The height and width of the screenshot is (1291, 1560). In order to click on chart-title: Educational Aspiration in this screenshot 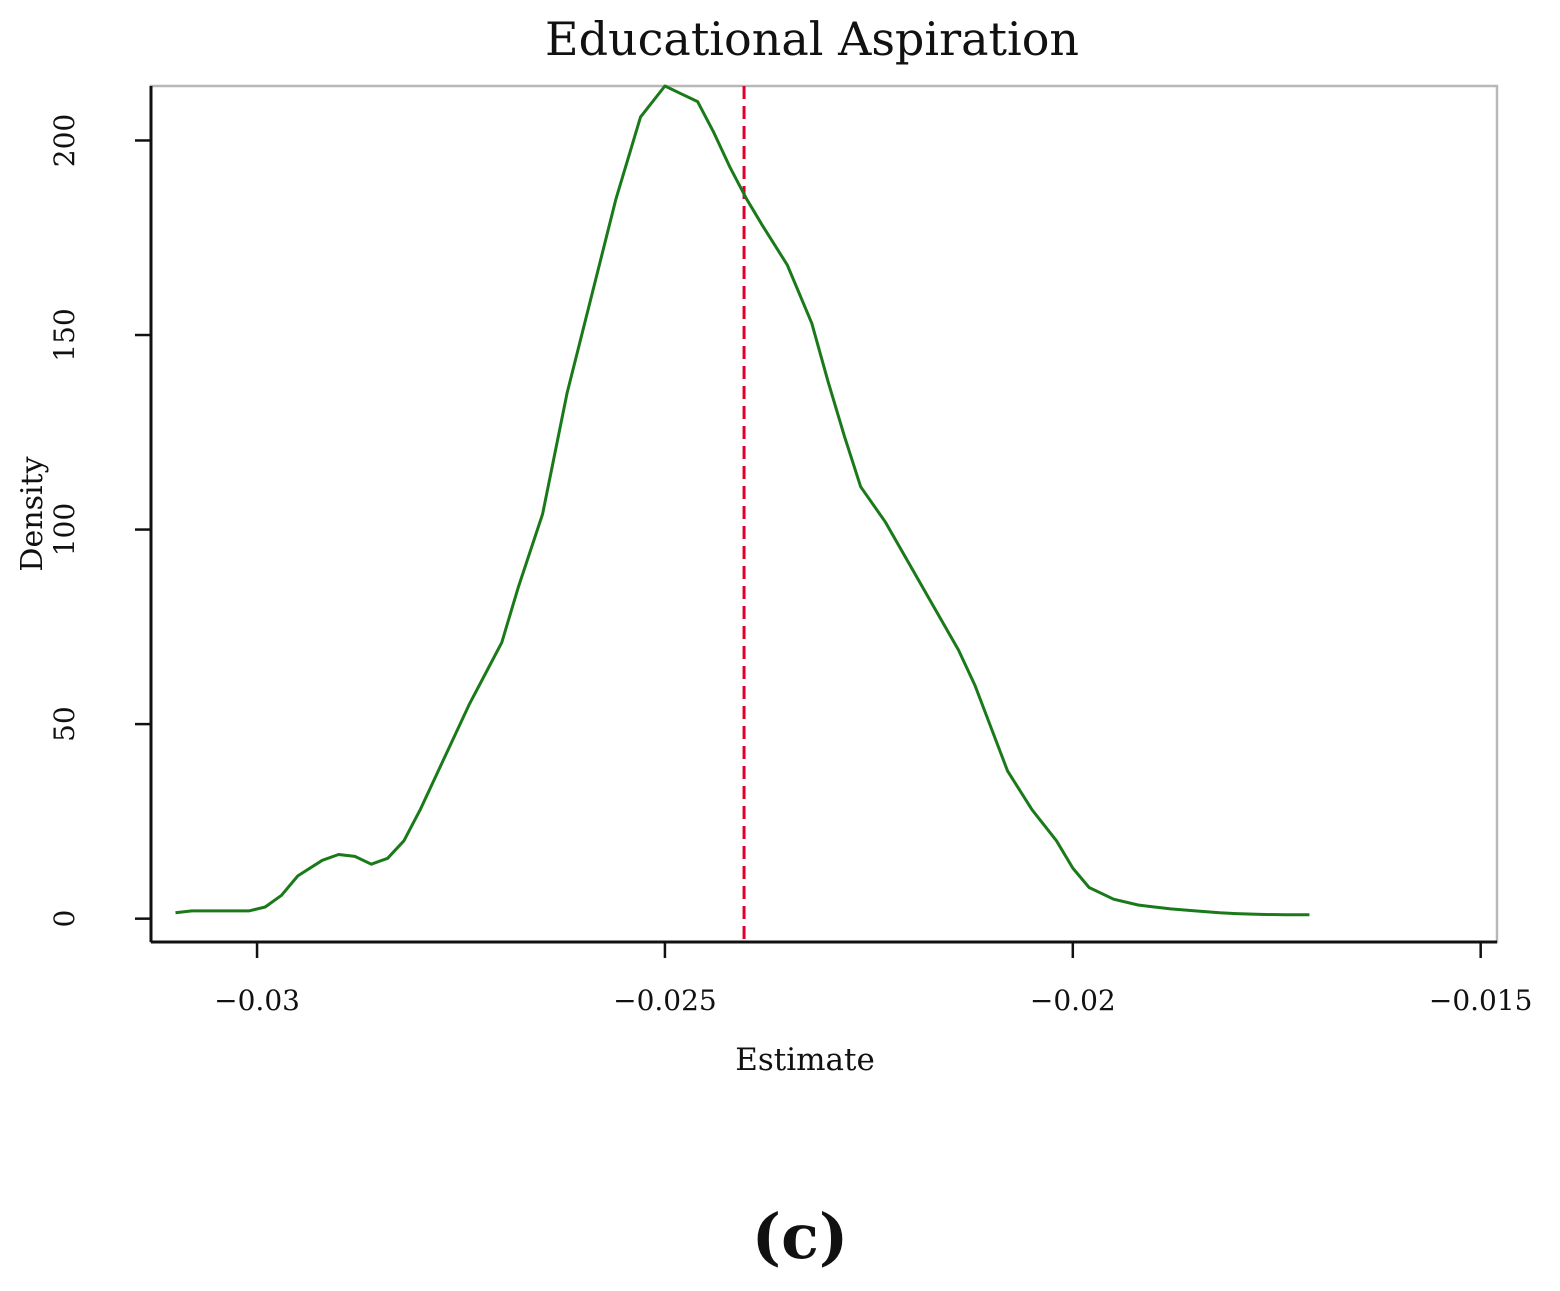, I will do `click(812, 39)`.